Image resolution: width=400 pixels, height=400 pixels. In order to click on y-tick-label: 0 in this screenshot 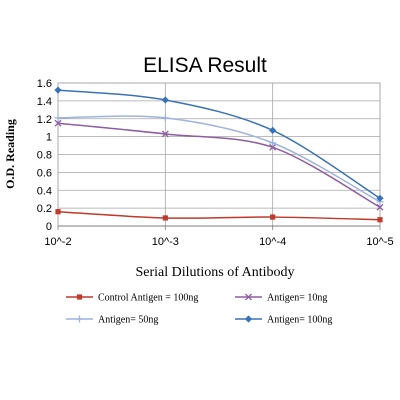, I will do `click(49, 227)`.